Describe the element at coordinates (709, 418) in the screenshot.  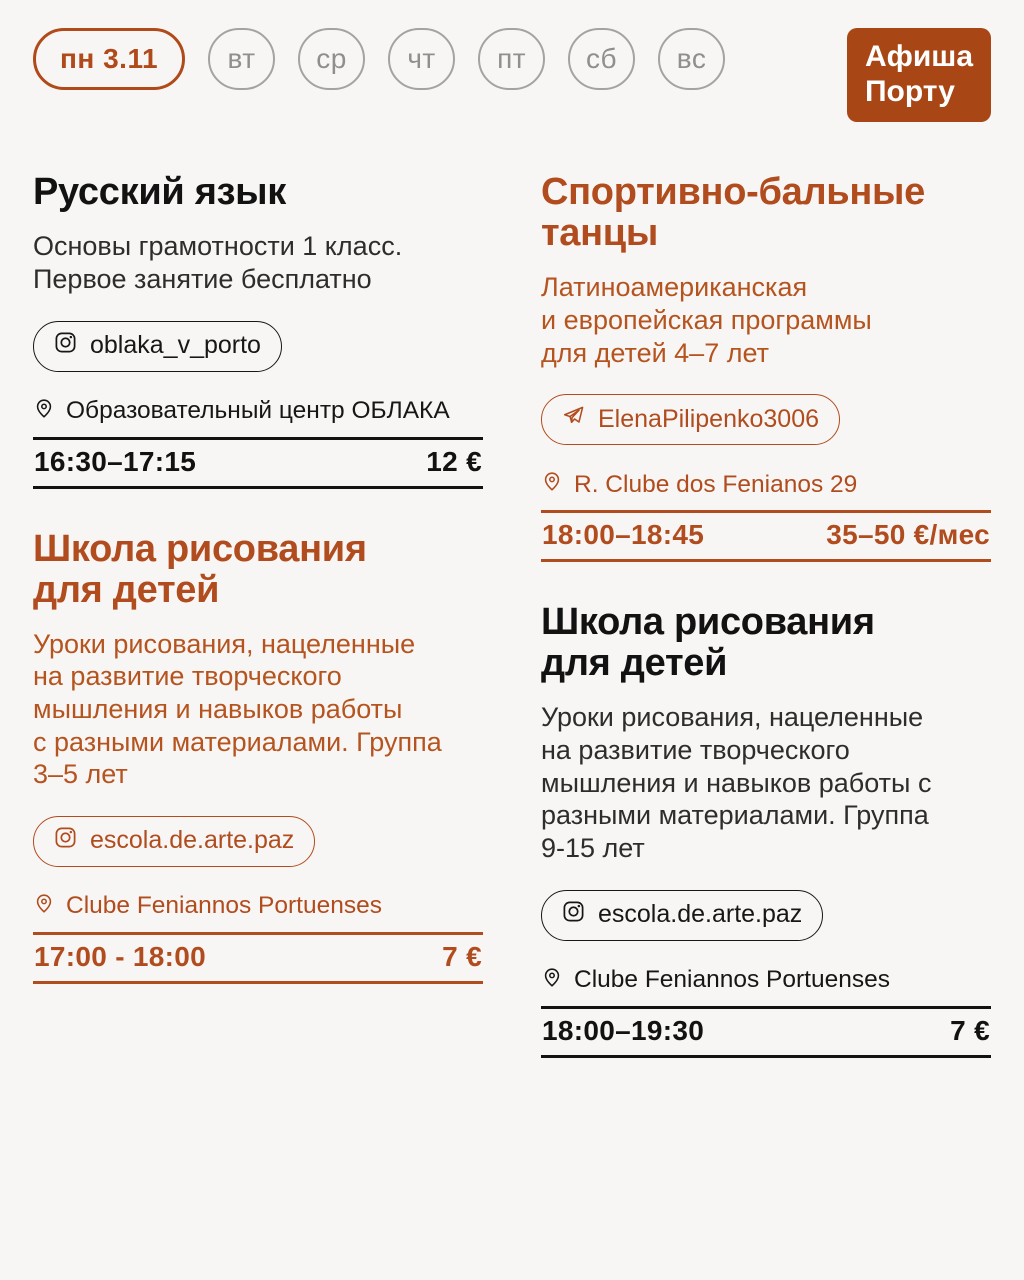
I see `contact-handle: ElenaPilipenko3006` at that location.